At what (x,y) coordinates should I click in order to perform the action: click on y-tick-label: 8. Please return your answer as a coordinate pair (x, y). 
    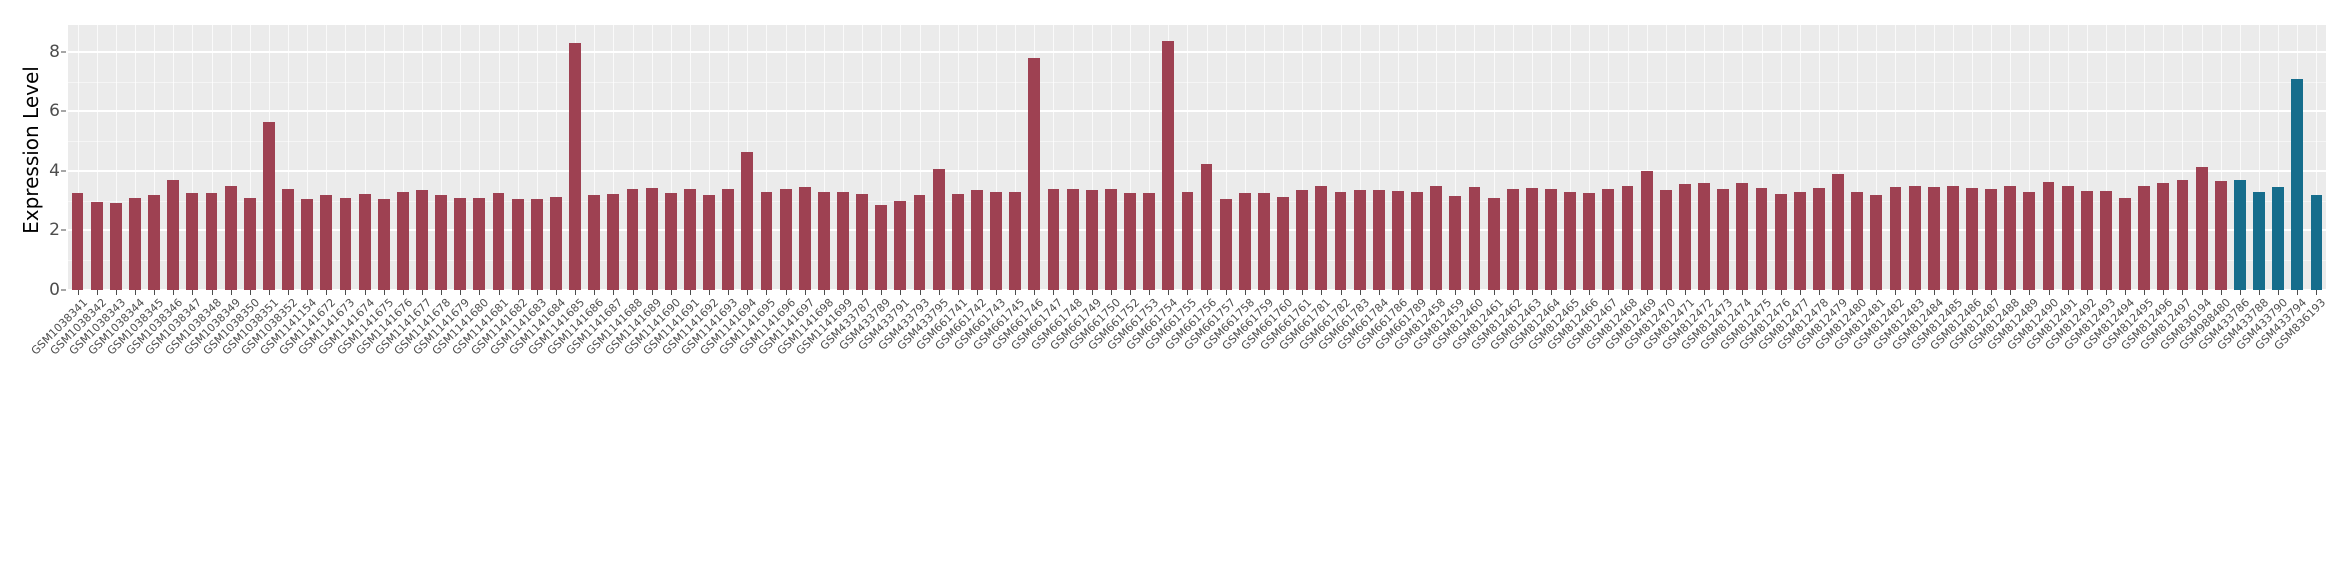
    Looking at the image, I should click on (54, 51).